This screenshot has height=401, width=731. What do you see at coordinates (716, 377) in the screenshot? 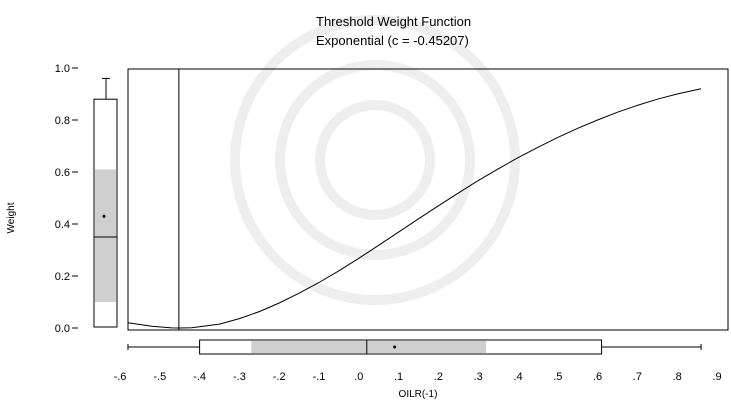
I see `x-tick-label: .9` at bounding box center [716, 377].